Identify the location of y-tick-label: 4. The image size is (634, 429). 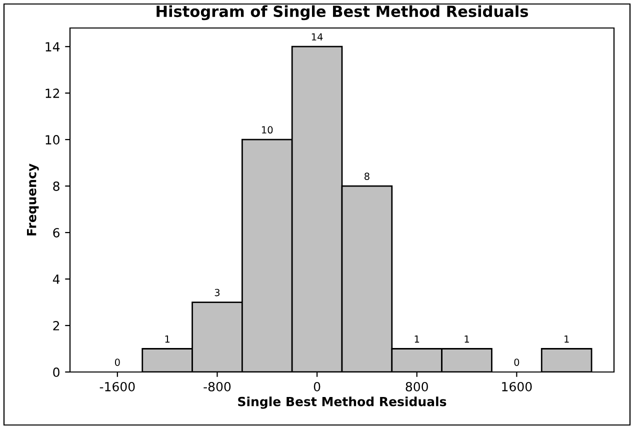
(56, 279).